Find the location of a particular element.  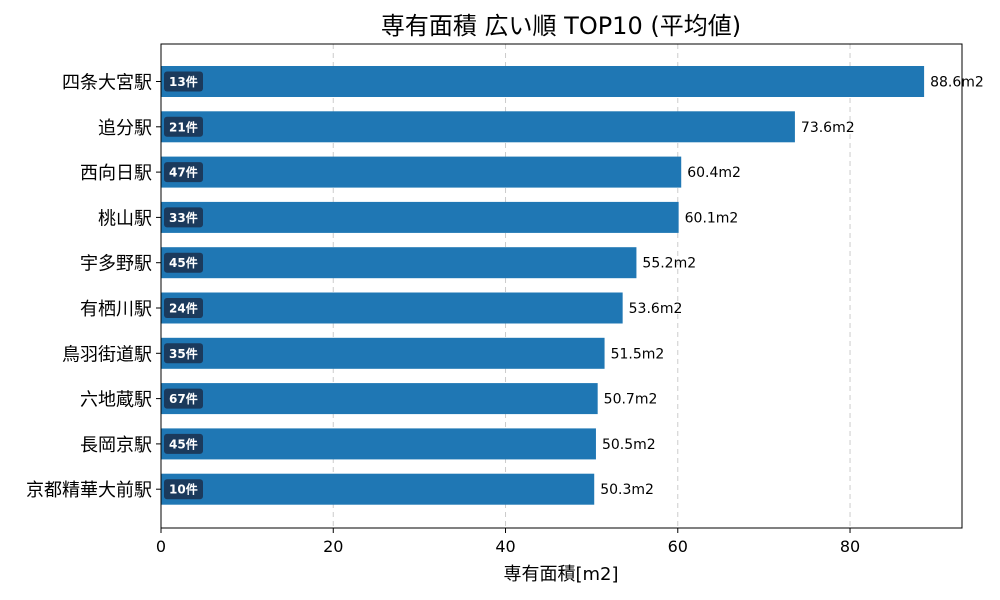

count-label: 33件 is located at coordinates (183, 217).